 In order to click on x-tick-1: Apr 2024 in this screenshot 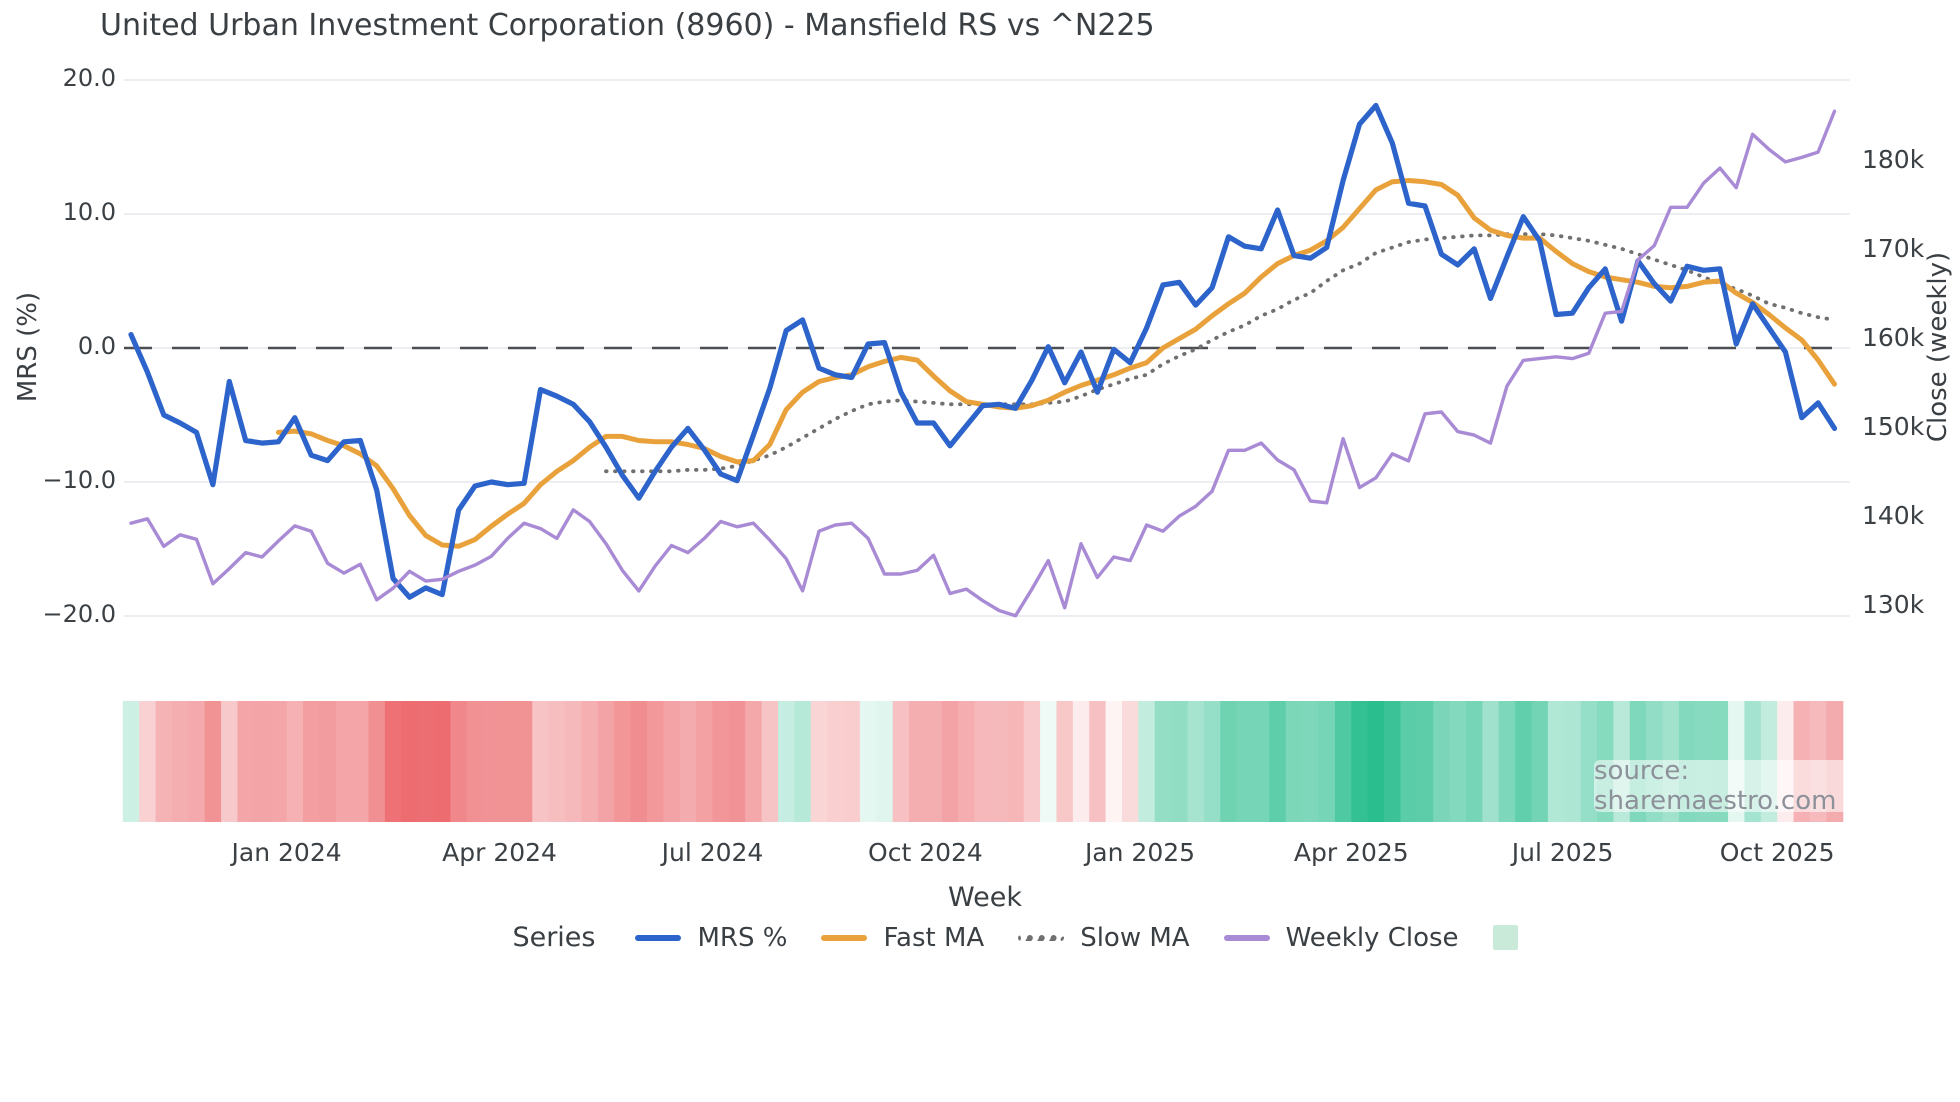, I will do `click(499, 852)`.